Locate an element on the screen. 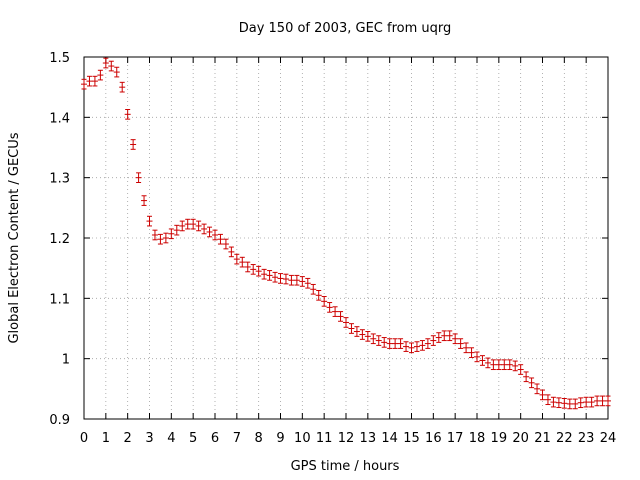  x-tick-label: 8 is located at coordinates (259, 438).